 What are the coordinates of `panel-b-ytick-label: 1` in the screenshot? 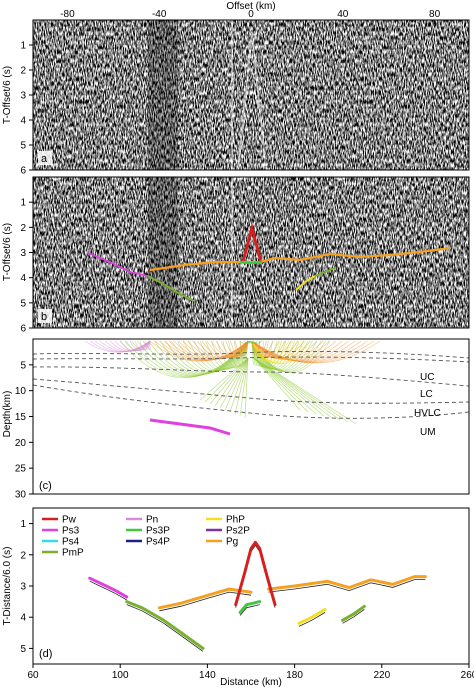 It's located at (23, 203).